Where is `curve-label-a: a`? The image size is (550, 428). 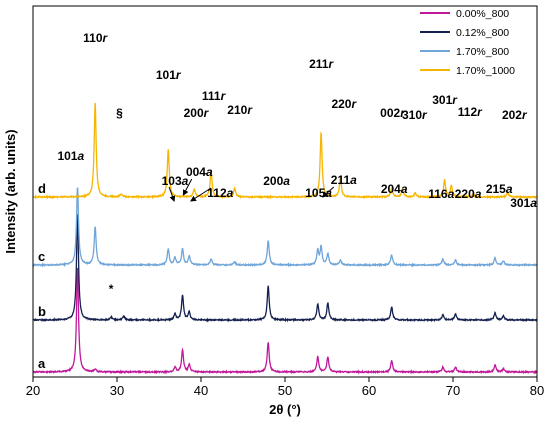 curve-label-a: a is located at coordinates (42, 363).